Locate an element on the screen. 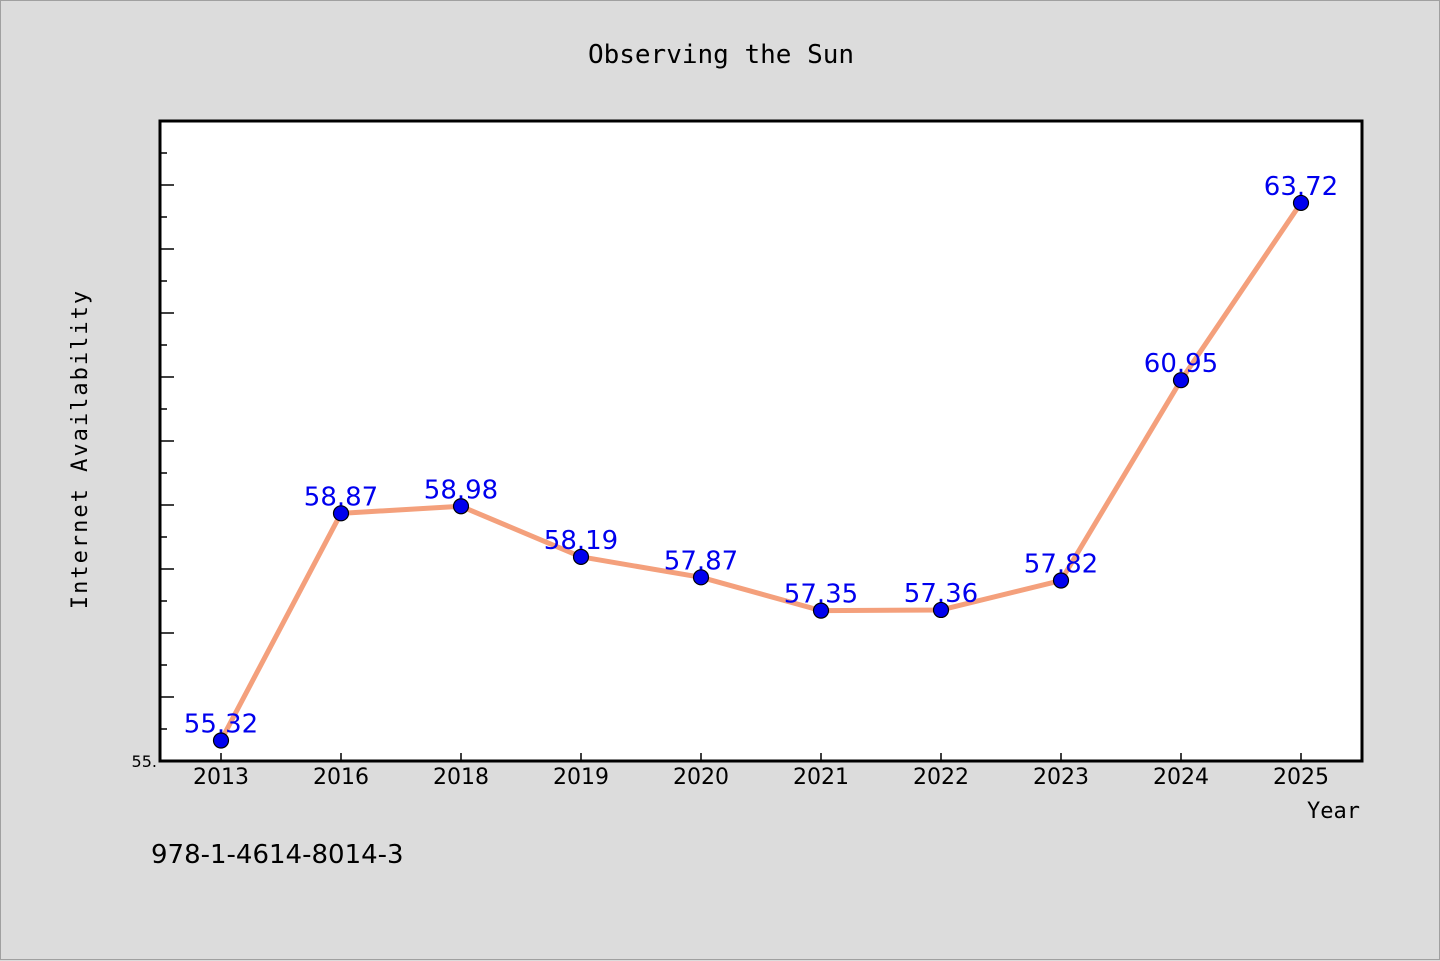 The width and height of the screenshot is (1440, 961). x-tick-label: 2021 is located at coordinates (821, 777).